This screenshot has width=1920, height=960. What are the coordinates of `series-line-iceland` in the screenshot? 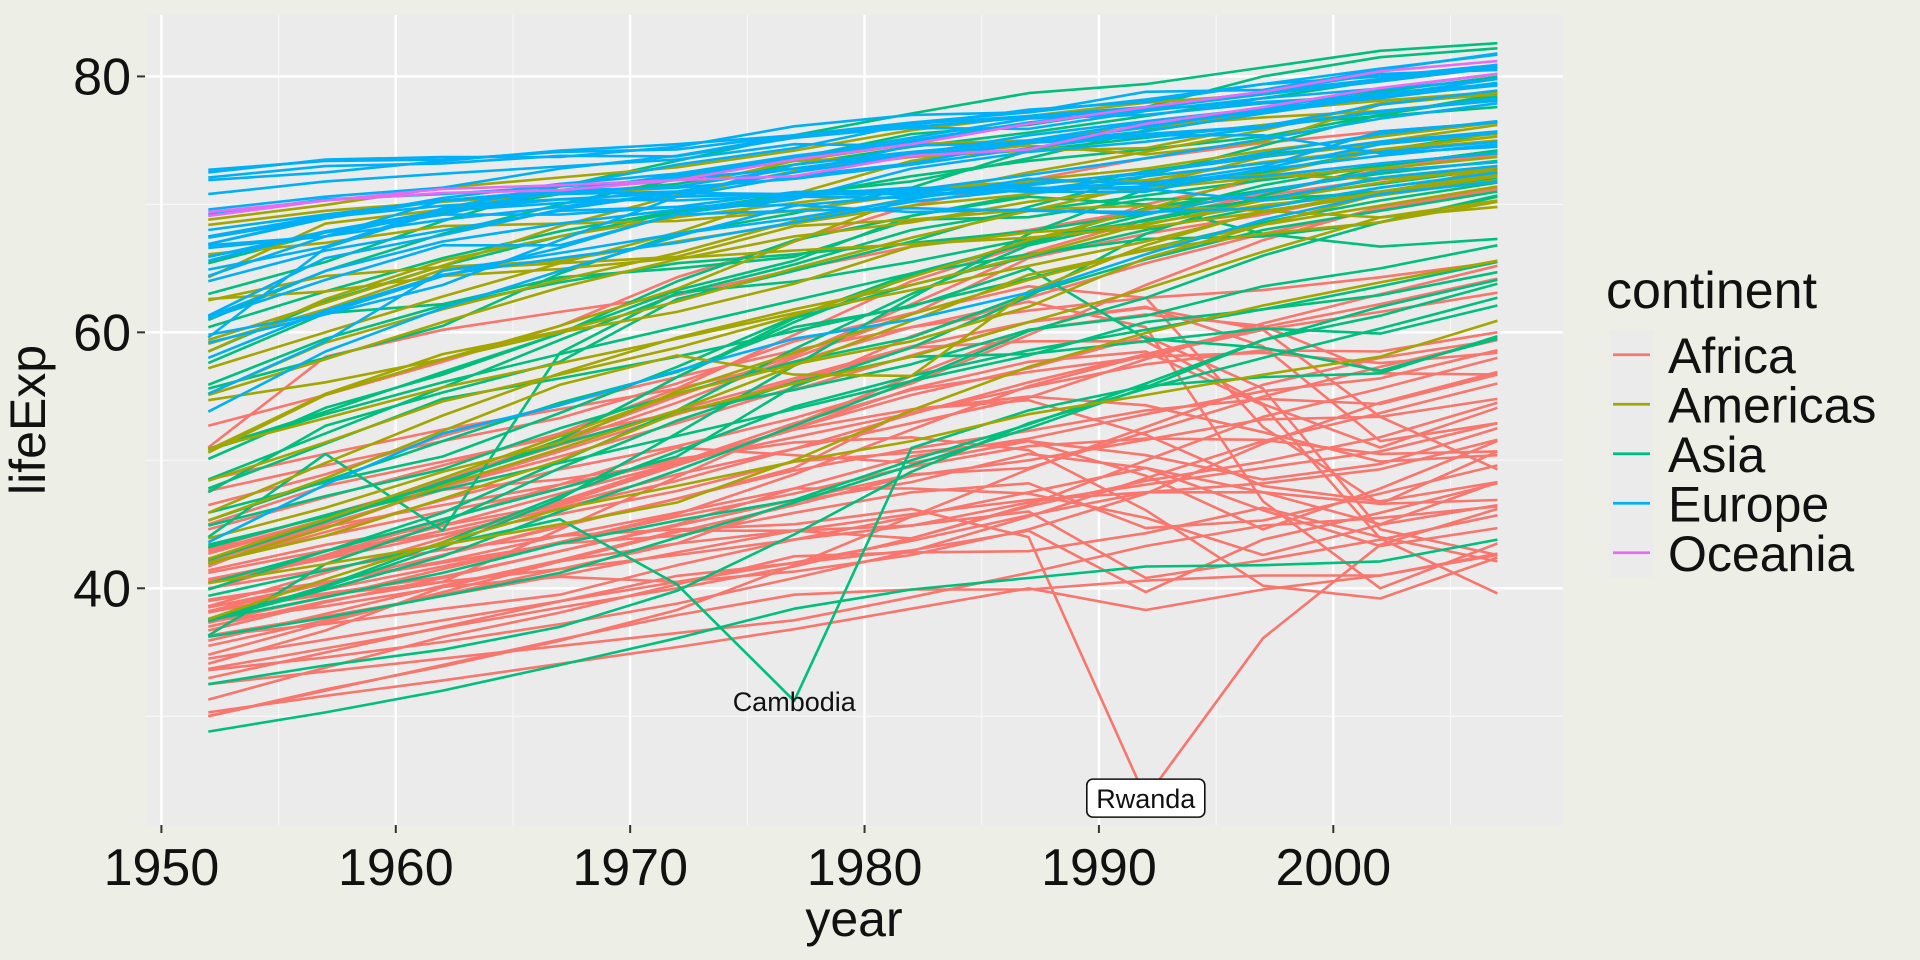 It's located at (853, 113).